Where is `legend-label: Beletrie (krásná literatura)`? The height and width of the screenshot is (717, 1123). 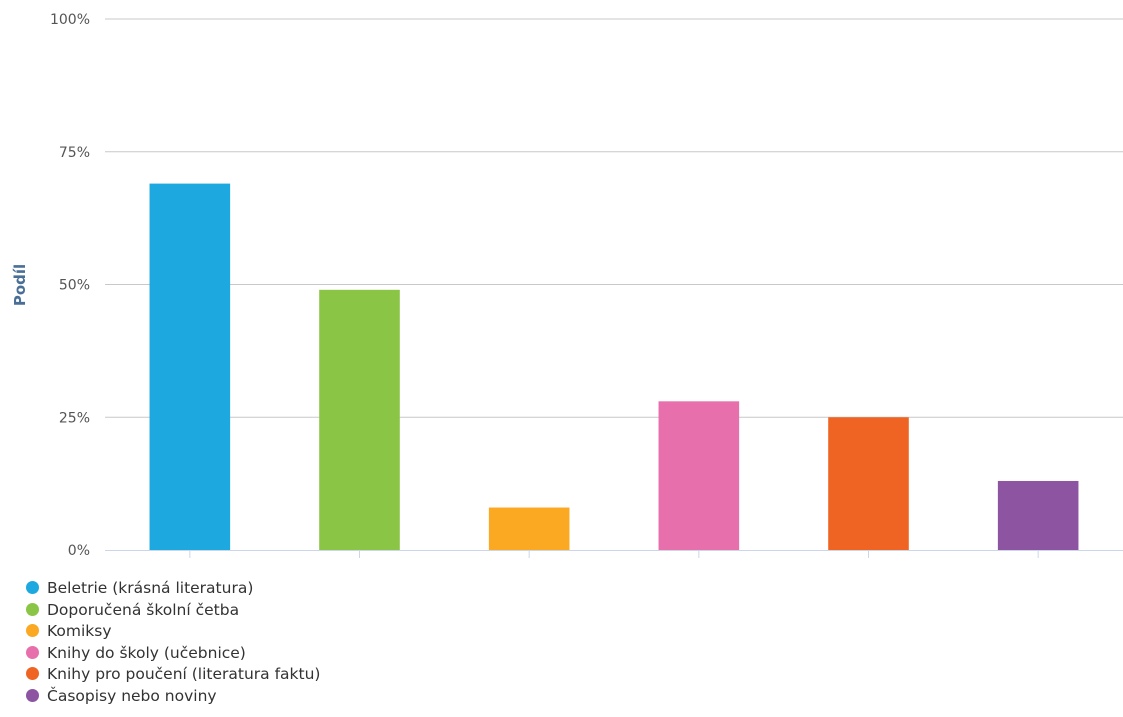 legend-label: Beletrie (krásná literatura) is located at coordinates (150, 588).